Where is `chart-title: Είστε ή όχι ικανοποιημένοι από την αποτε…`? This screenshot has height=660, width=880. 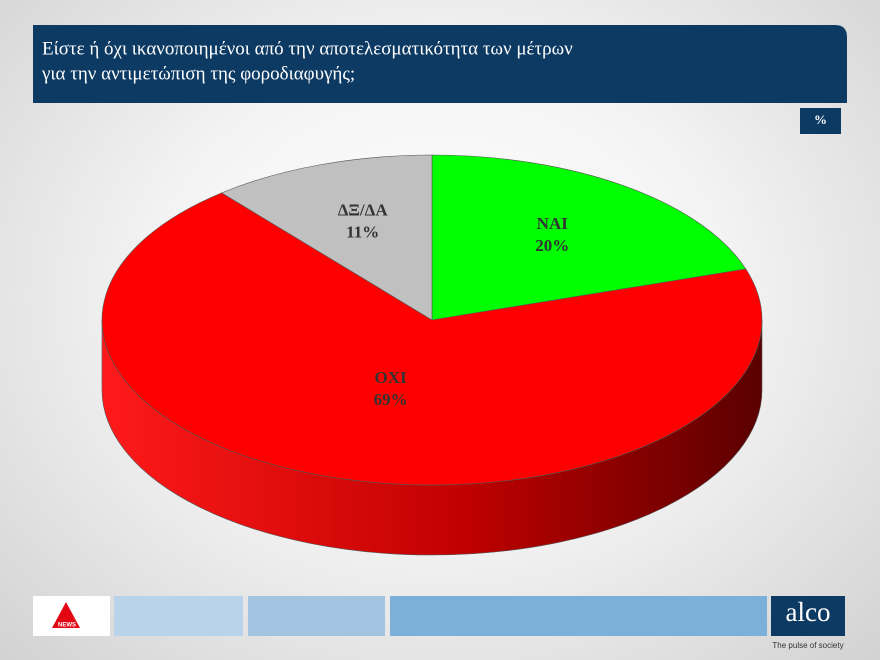 chart-title: Είστε ή όχι ικανοποιημένοι από την αποτε… is located at coordinates (307, 48).